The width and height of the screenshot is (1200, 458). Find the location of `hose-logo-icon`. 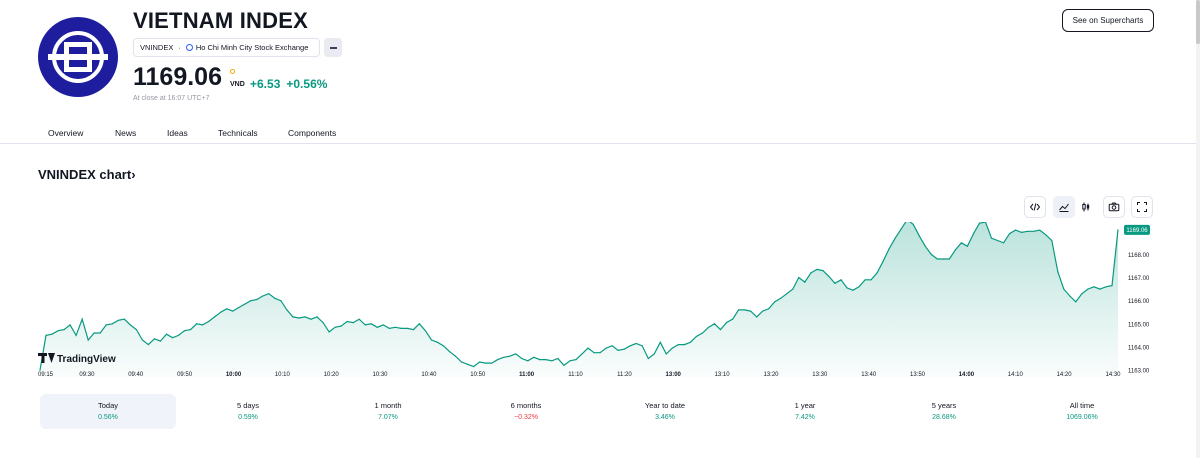

hose-logo-icon is located at coordinates (78, 57).